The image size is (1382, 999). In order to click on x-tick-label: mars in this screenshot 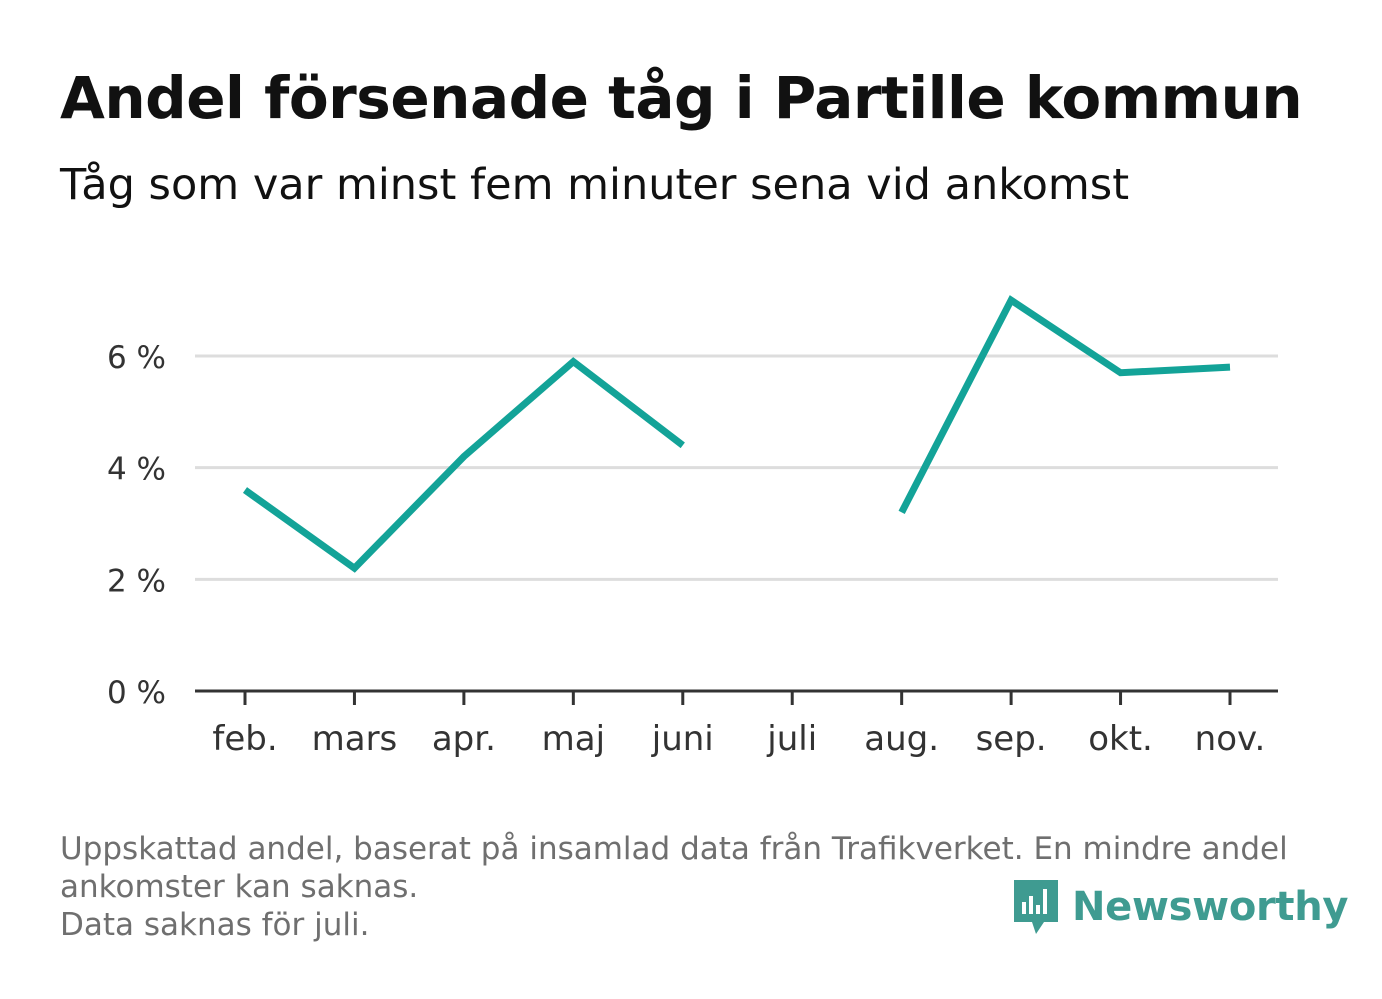, I will do `click(355, 739)`.